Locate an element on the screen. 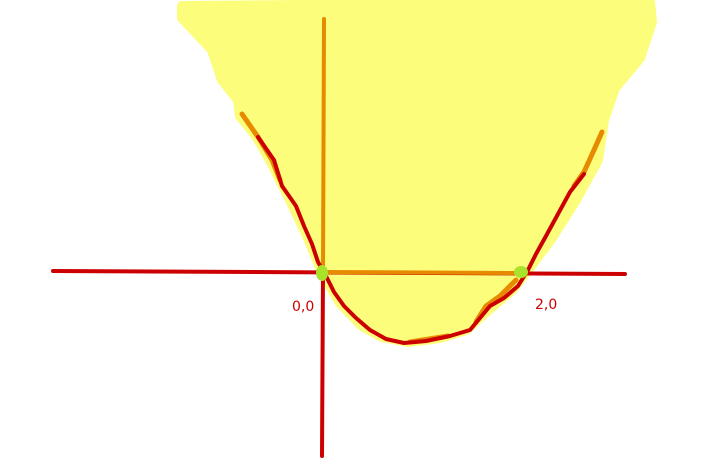 This screenshot has width=701, height=472. root-point is located at coordinates (521, 272).